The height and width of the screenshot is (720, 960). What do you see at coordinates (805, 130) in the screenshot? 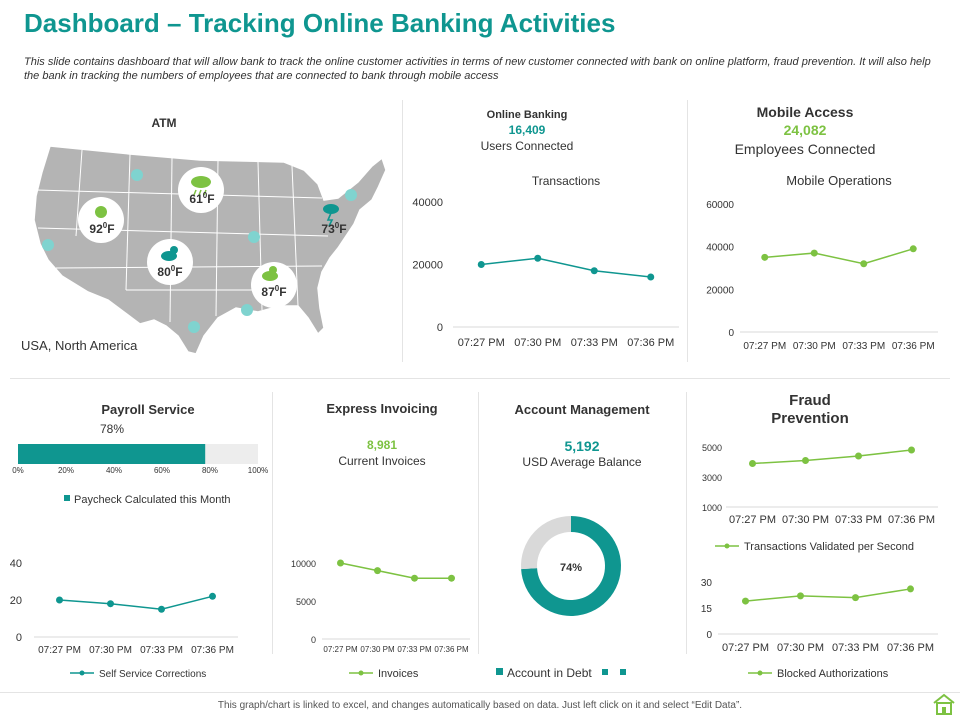
I see `mobile-access-value: 24,082` at bounding box center [805, 130].